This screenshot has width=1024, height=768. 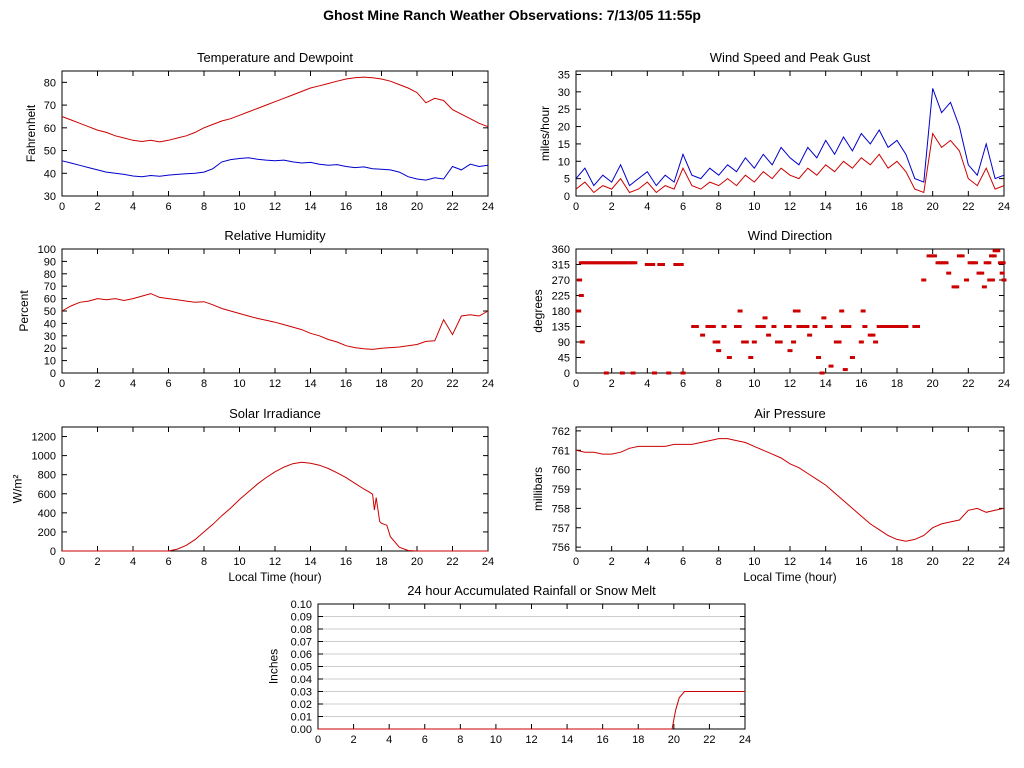 I want to click on y-tick-label: 0.09, so click(x=301, y=618).